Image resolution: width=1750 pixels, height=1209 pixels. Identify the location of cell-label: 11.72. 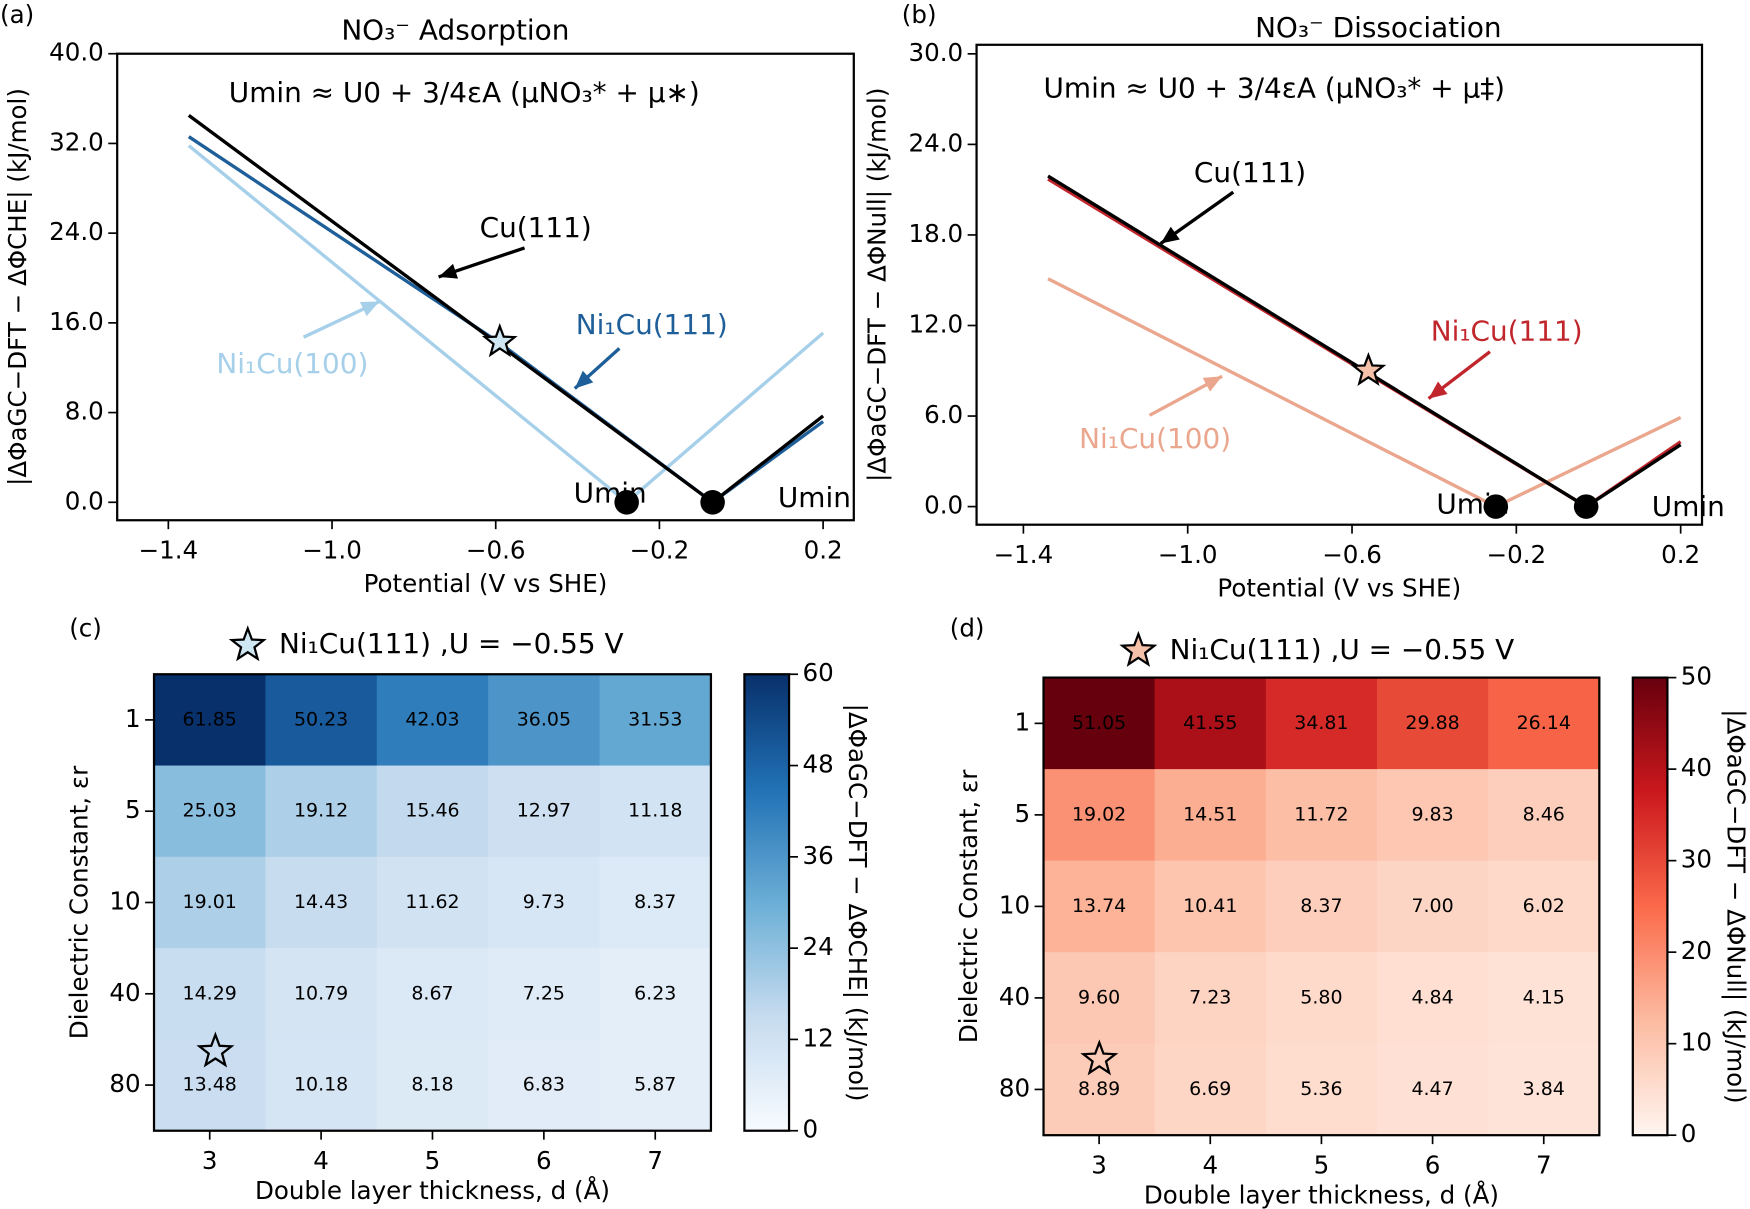
(1321, 814).